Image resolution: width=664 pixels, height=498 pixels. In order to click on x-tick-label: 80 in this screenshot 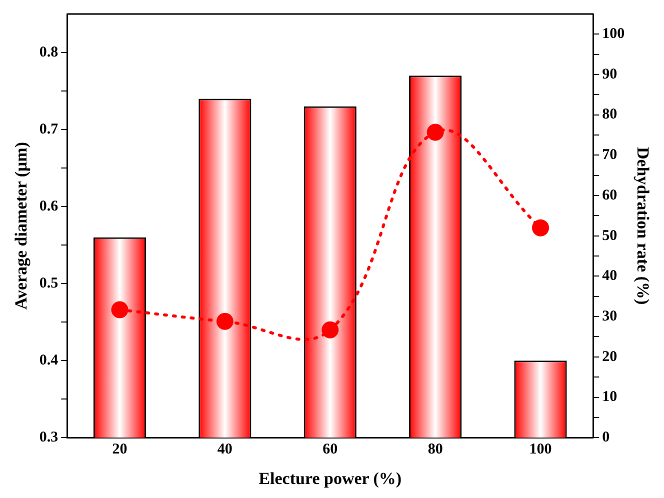, I will do `click(435, 449)`.